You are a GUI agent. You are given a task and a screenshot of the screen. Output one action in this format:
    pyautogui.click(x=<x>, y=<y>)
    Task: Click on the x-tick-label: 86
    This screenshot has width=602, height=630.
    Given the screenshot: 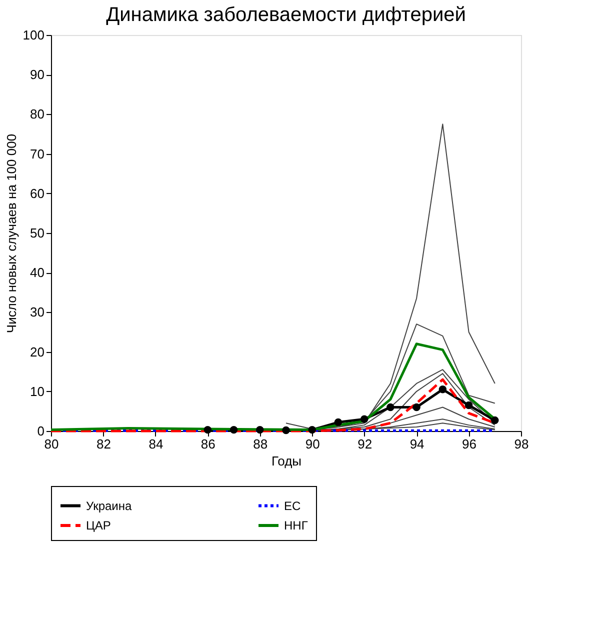 What is the action you would take?
    pyautogui.click(x=208, y=444)
    